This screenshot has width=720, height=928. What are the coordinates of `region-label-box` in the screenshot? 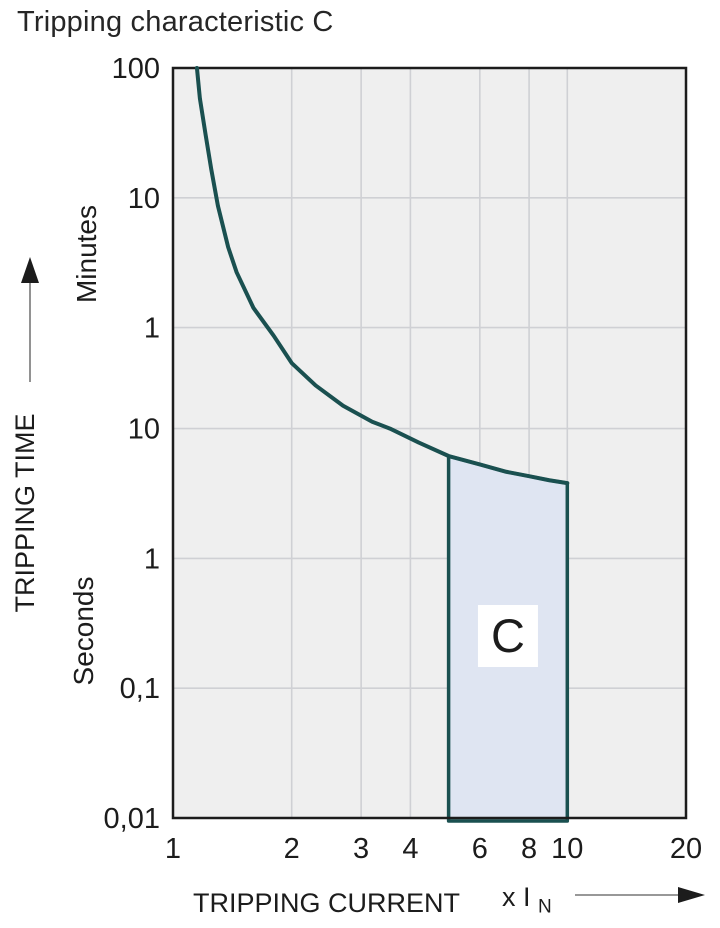 It's located at (507, 636).